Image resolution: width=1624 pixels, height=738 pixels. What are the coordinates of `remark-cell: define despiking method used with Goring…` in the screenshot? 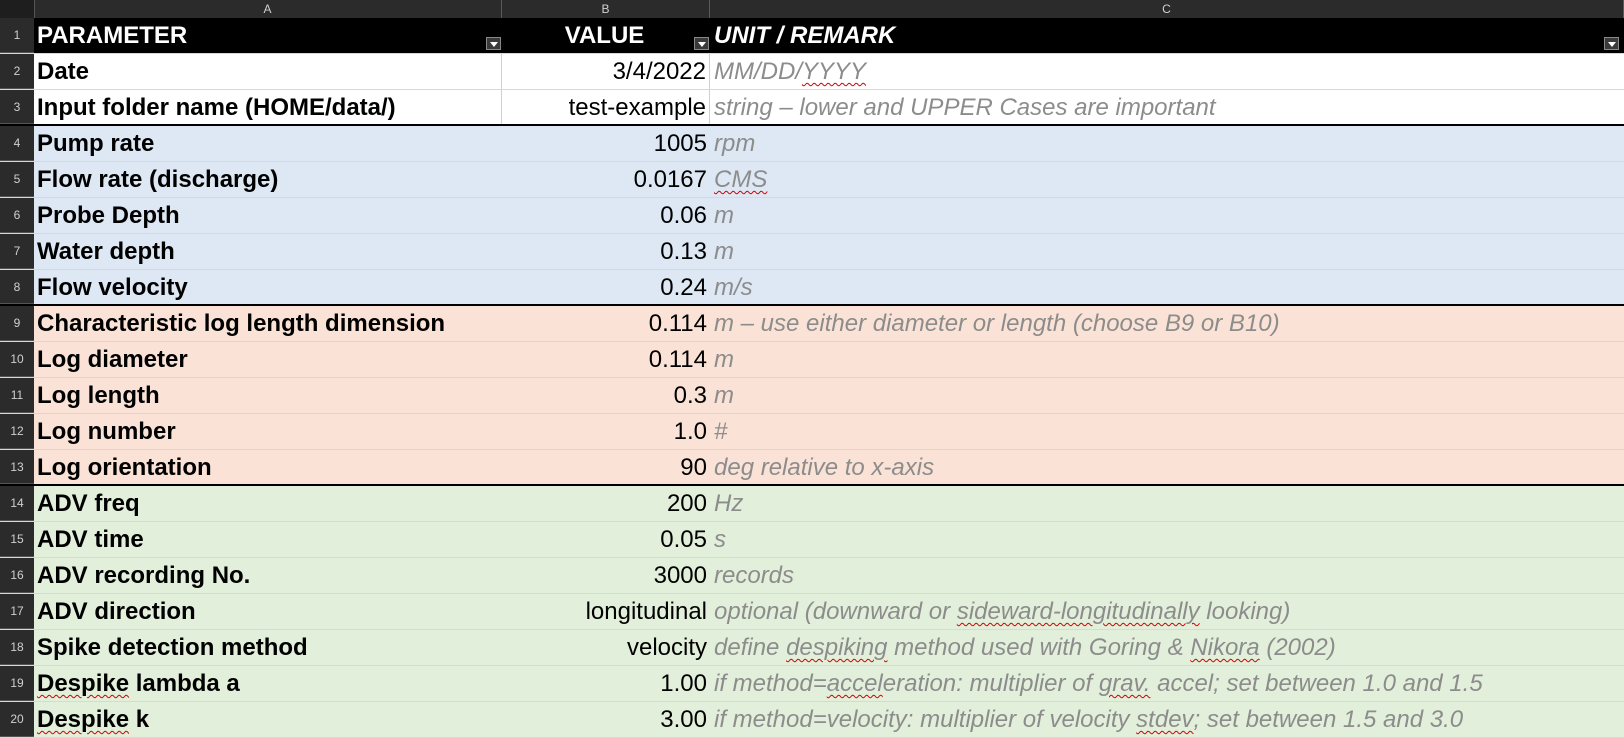 It's located at (1025, 647).